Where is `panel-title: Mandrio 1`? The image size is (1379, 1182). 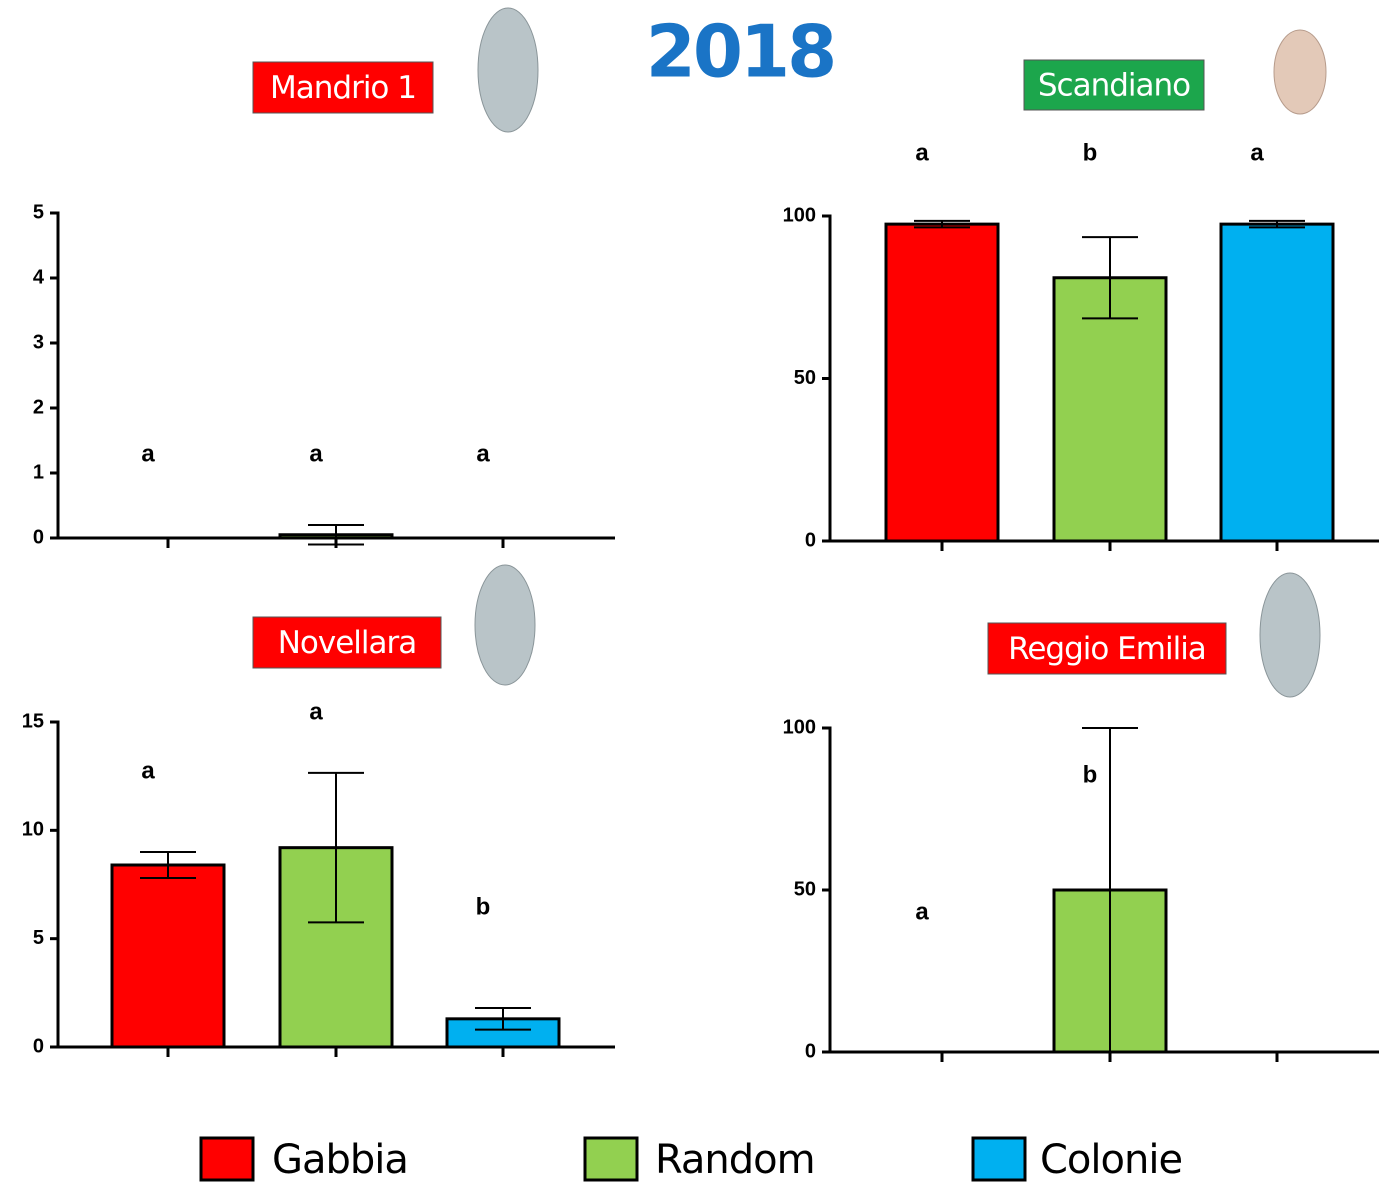 panel-title: Mandrio 1 is located at coordinates (343, 88).